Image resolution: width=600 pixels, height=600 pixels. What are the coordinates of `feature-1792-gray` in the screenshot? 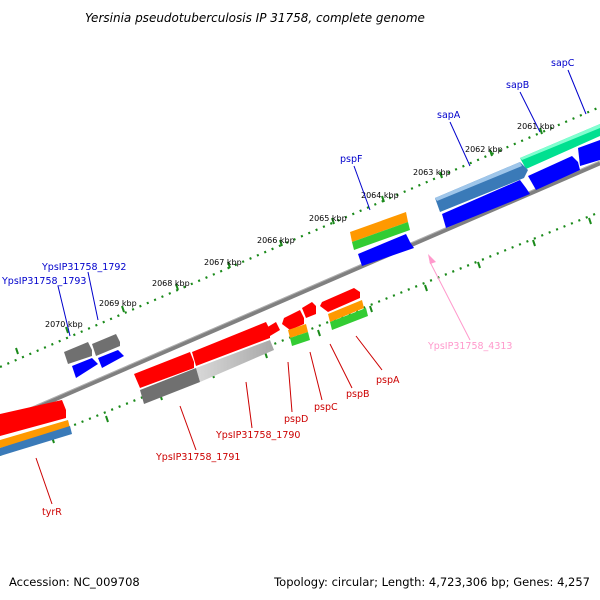 It's located at (106, 345).